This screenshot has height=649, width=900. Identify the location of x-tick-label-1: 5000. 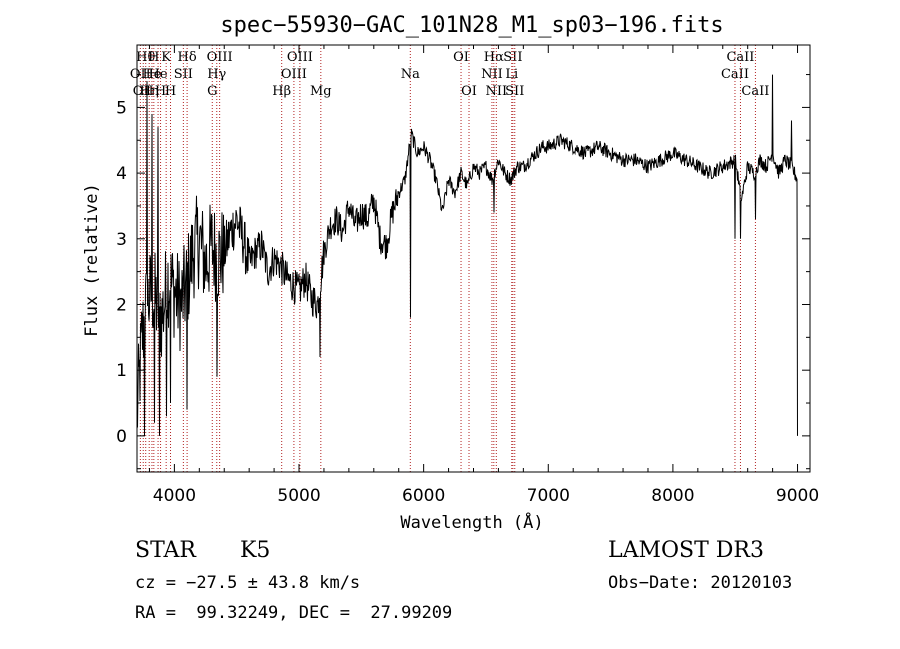
(298, 496).